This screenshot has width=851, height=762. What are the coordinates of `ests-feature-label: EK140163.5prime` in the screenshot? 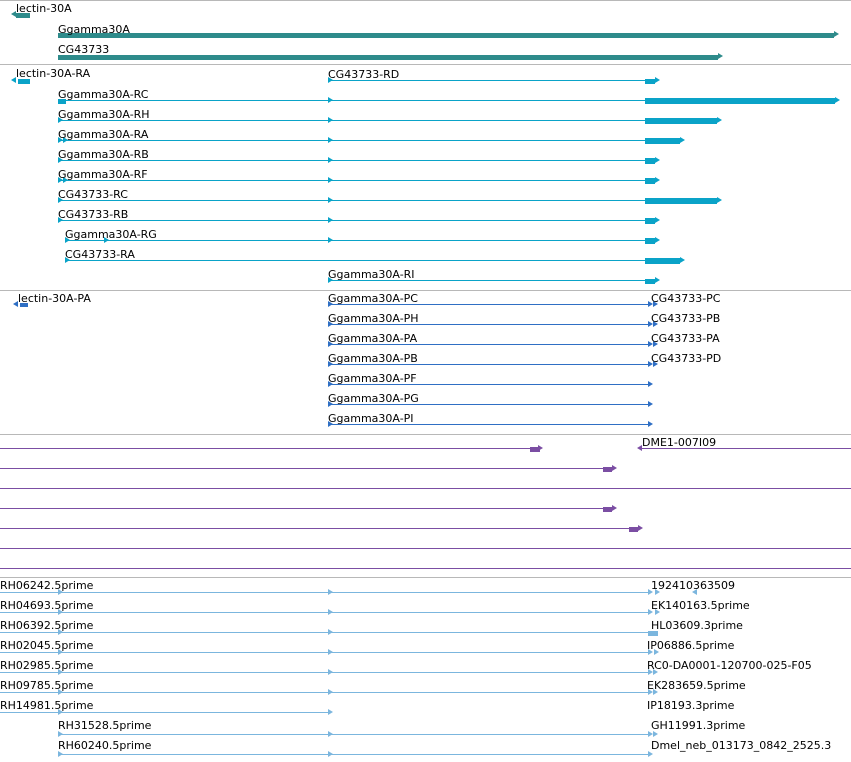 It's located at (700, 605).